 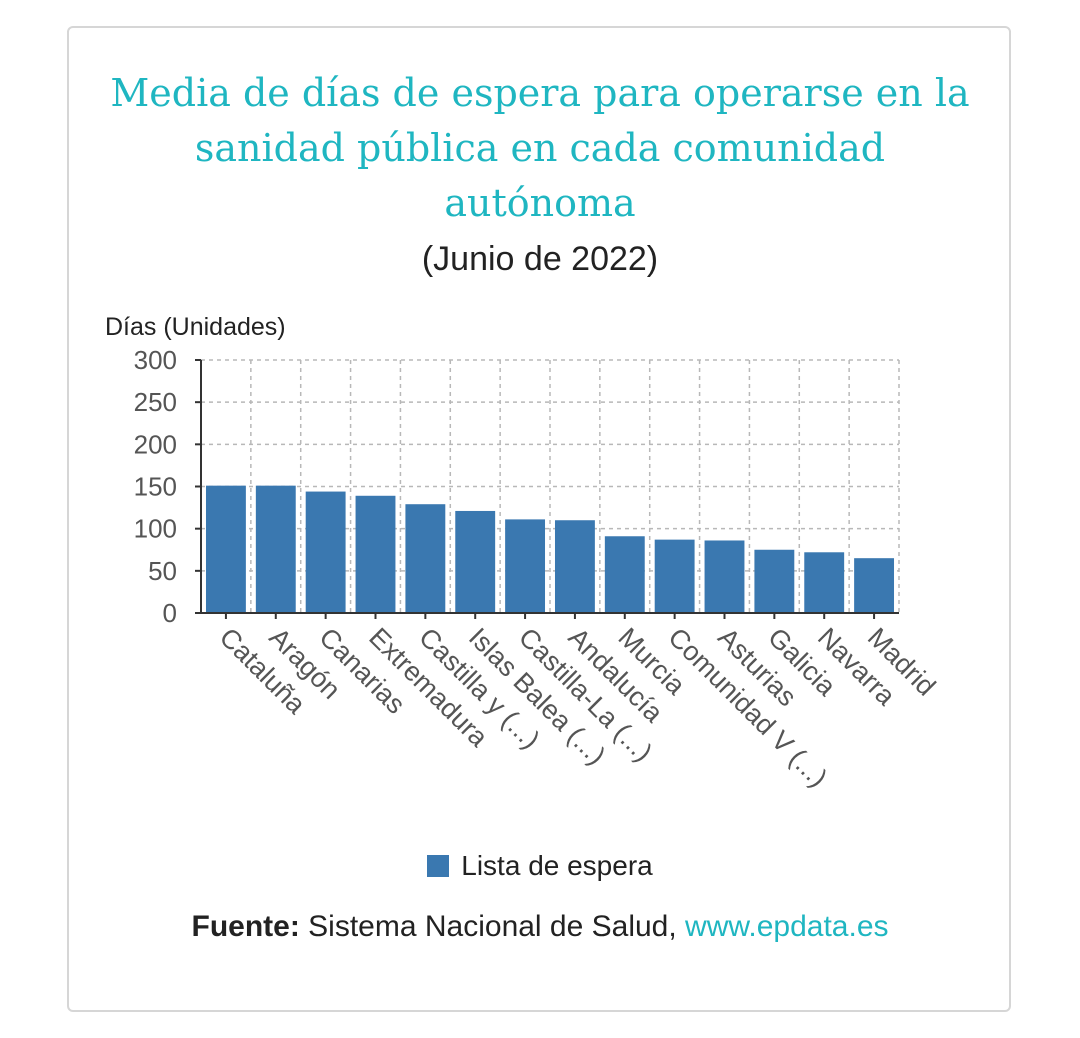 What do you see at coordinates (155, 360) in the screenshot?
I see `y-tick-label: 300` at bounding box center [155, 360].